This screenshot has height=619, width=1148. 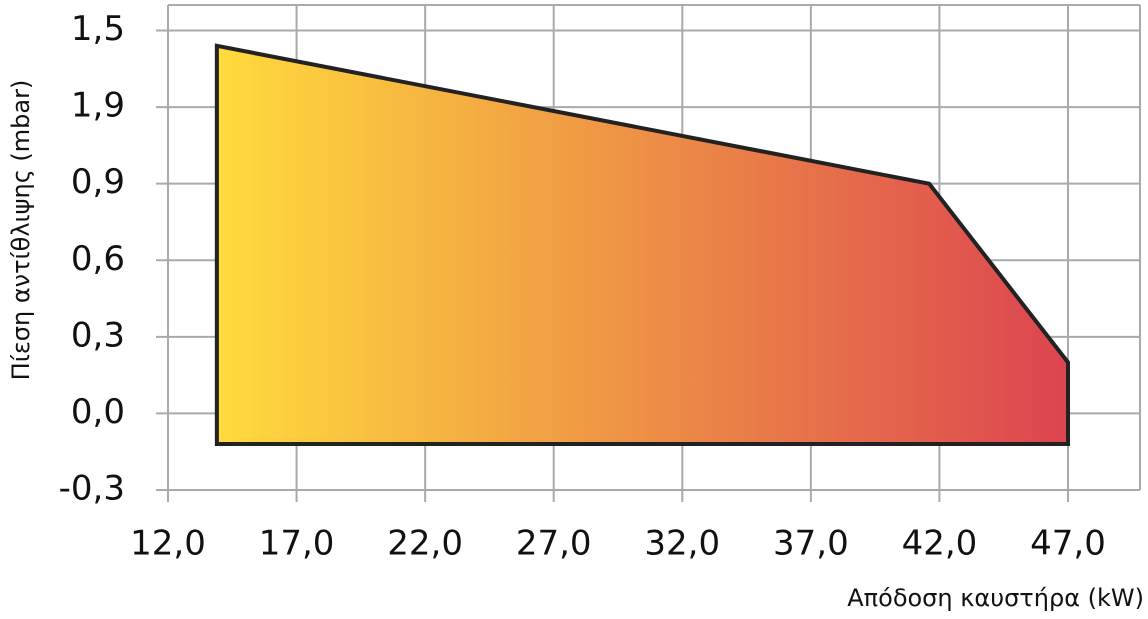 I want to click on y-axis-title: Πίεση αντίθλιψης (mbar), so click(x=21, y=230).